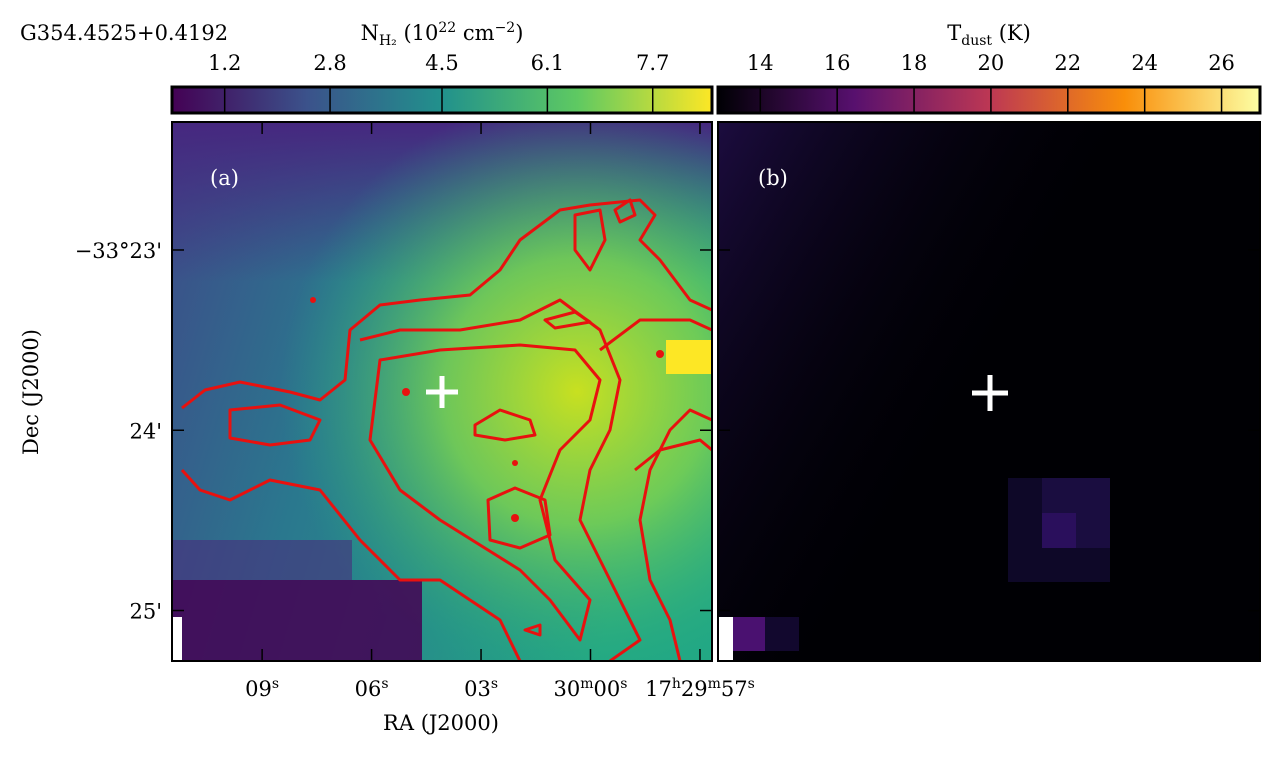 Image resolution: width=1274 pixels, height=757 pixels. What do you see at coordinates (837, 63) in the screenshot?
I see `colorbar-tick-label: 16` at bounding box center [837, 63].